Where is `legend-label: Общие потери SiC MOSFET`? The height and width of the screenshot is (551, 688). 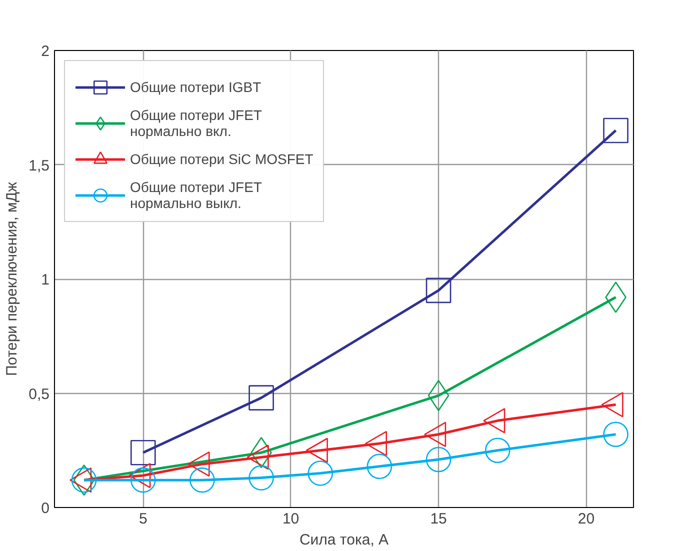 legend-label: Общие потери SiC MOSFET is located at coordinates (222, 159).